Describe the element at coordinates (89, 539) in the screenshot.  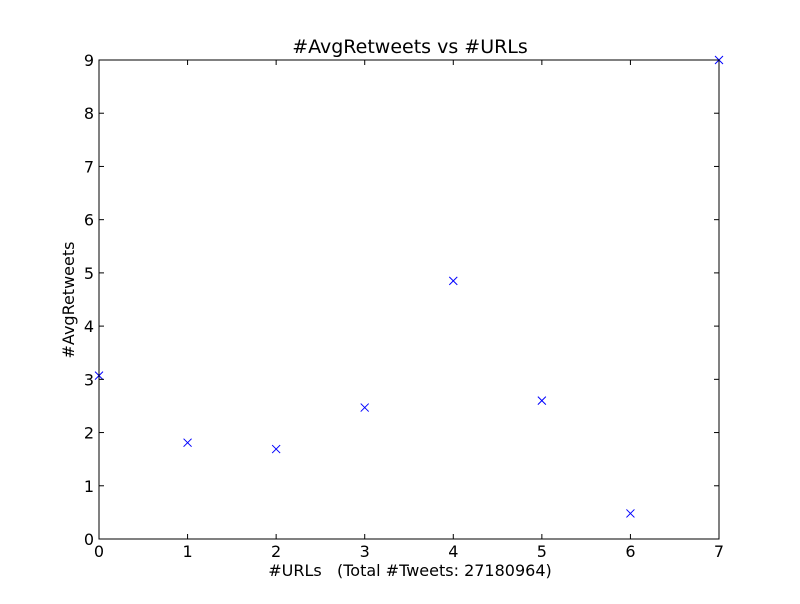
I see `y-tick-label: 0` at that location.